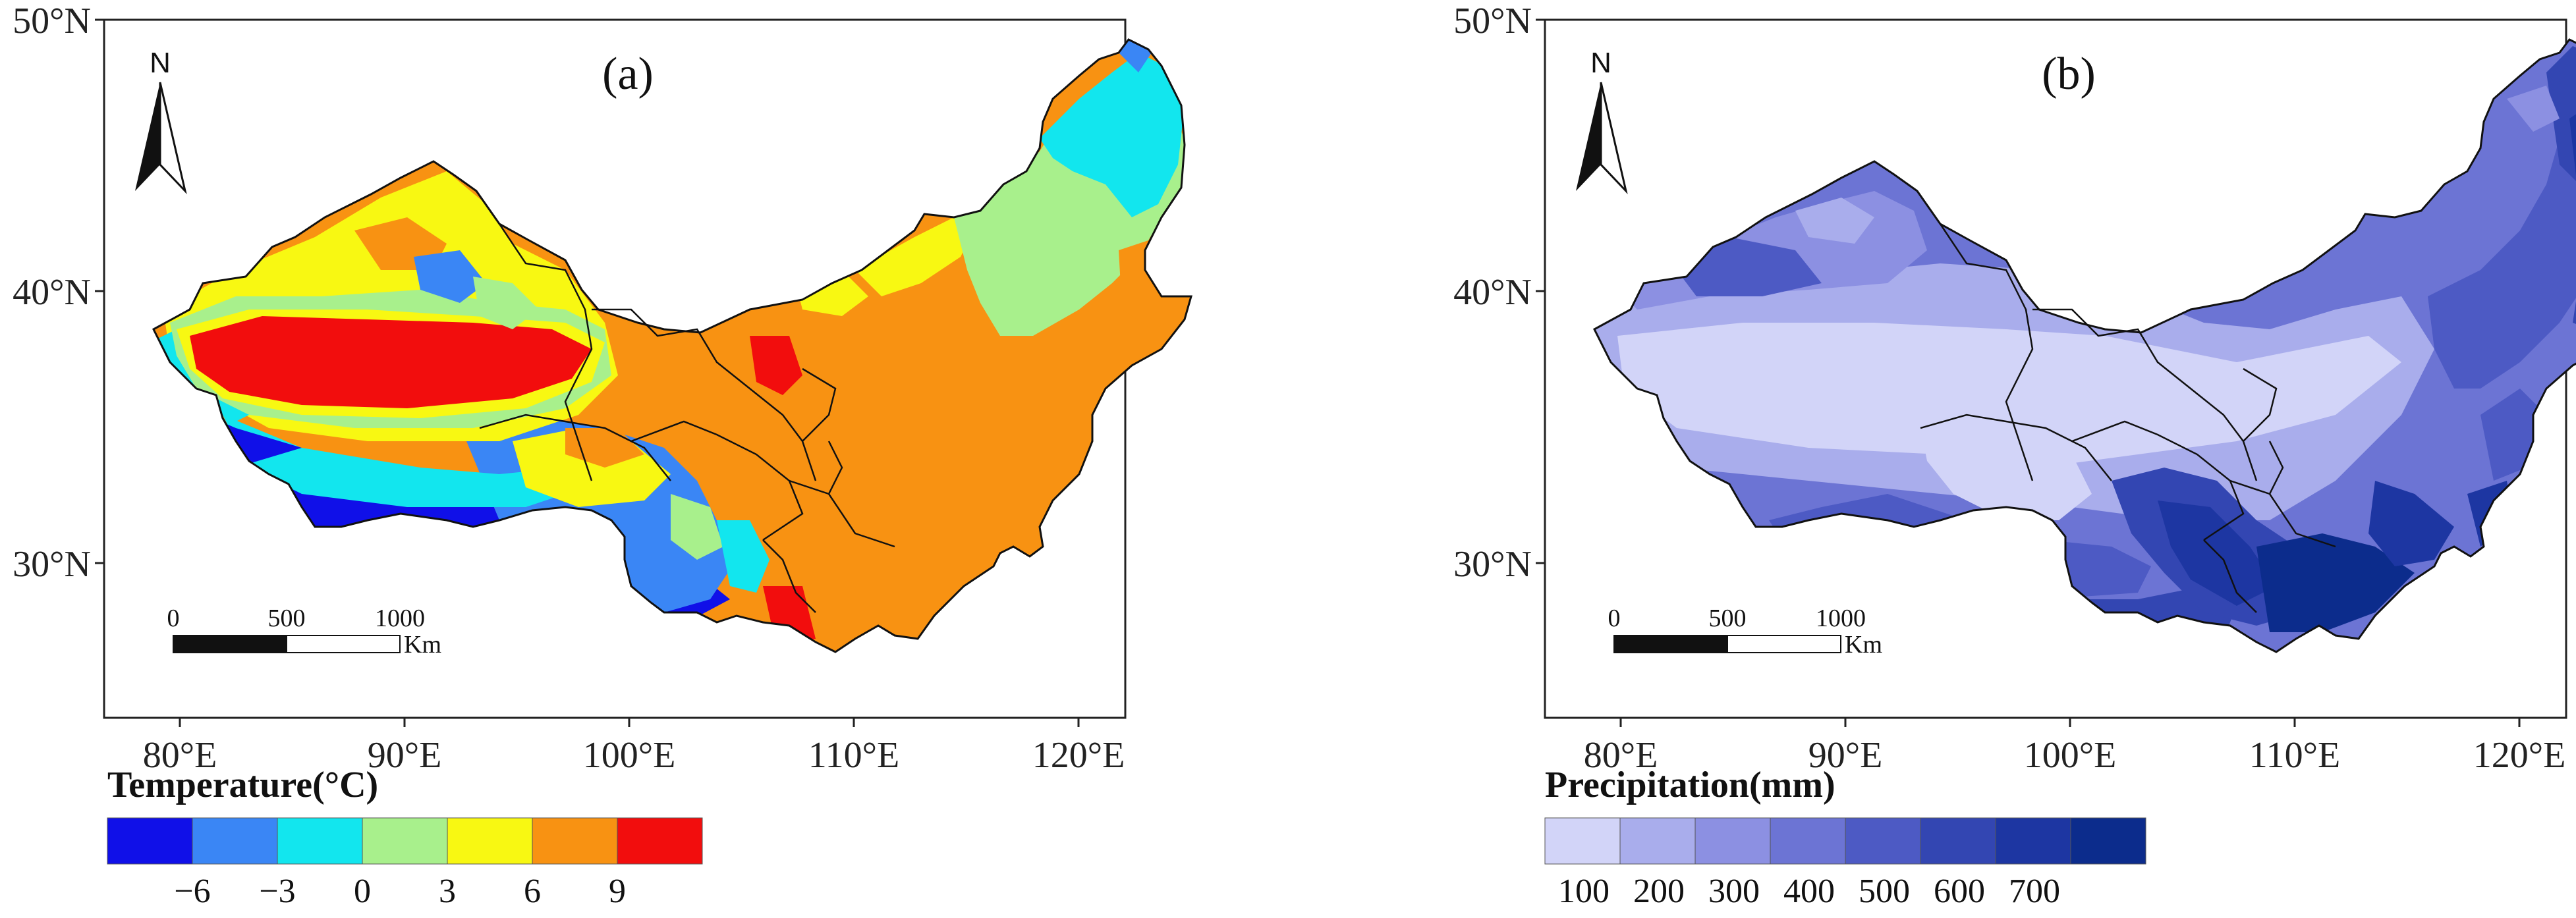 The width and height of the screenshot is (2576, 918). What do you see at coordinates (1690, 785) in the screenshot?
I see `legend-title: Precipitation(mm)` at bounding box center [1690, 785].